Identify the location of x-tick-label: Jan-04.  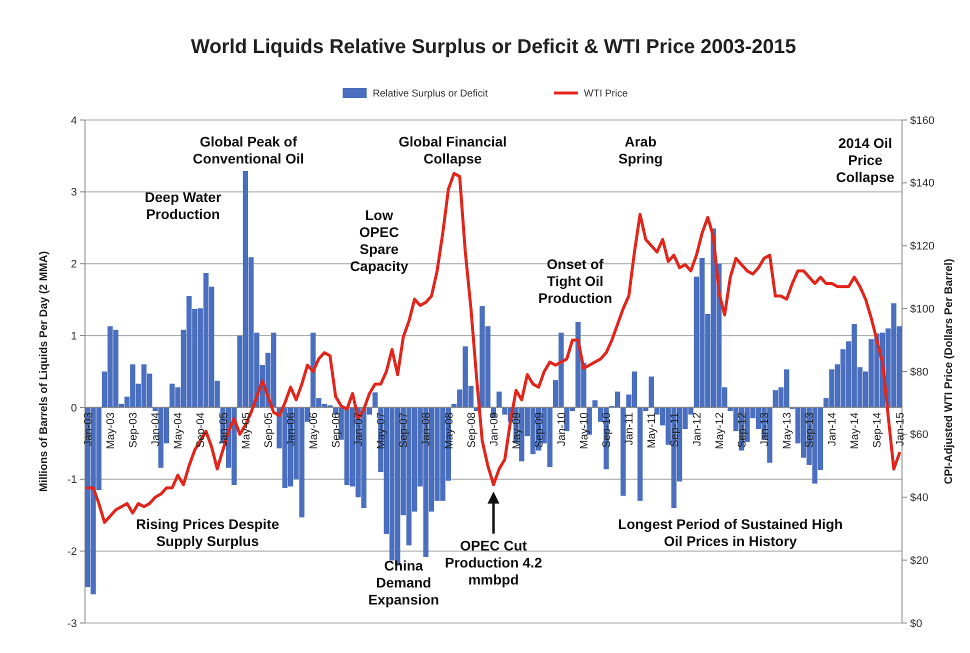
(156, 429).